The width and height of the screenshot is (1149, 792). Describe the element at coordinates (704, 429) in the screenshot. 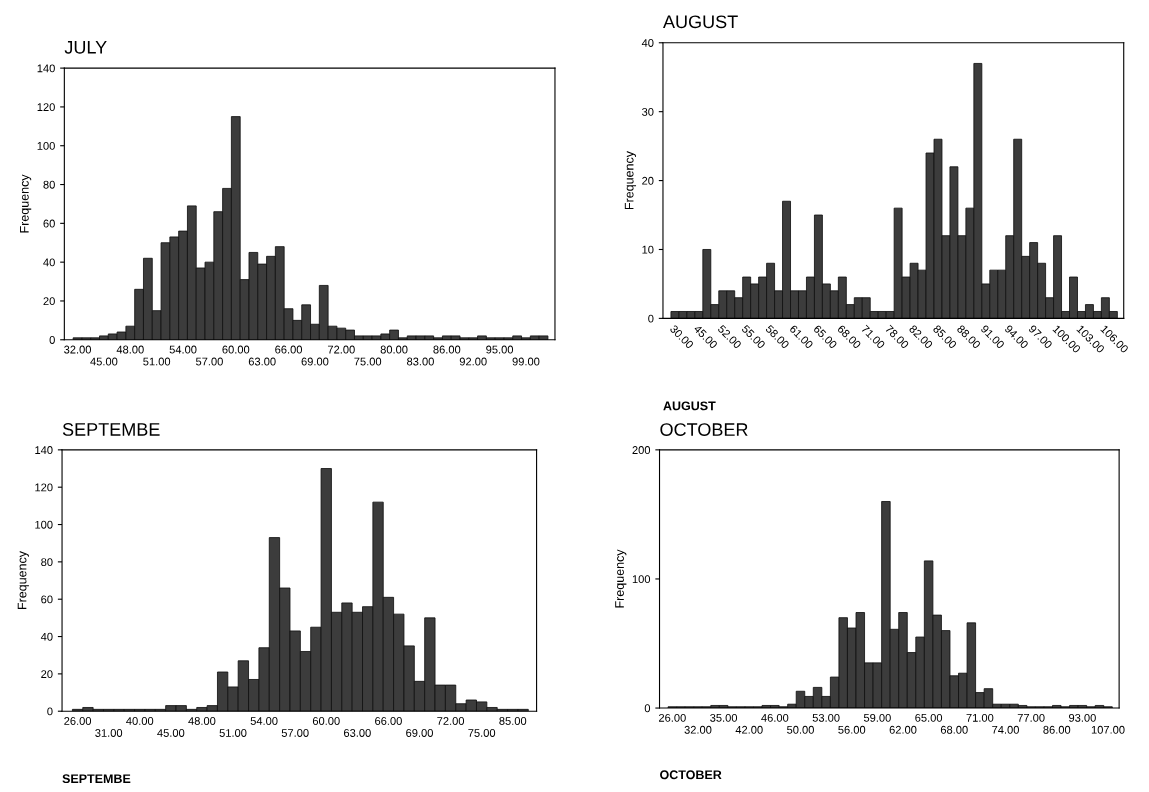

I see `chart-title: OCTOBER` at that location.